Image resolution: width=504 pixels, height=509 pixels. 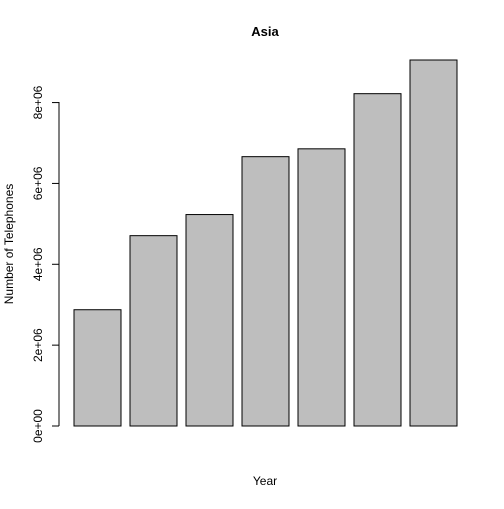 I want to click on y-tick-label: 6e+06, so click(x=38, y=183).